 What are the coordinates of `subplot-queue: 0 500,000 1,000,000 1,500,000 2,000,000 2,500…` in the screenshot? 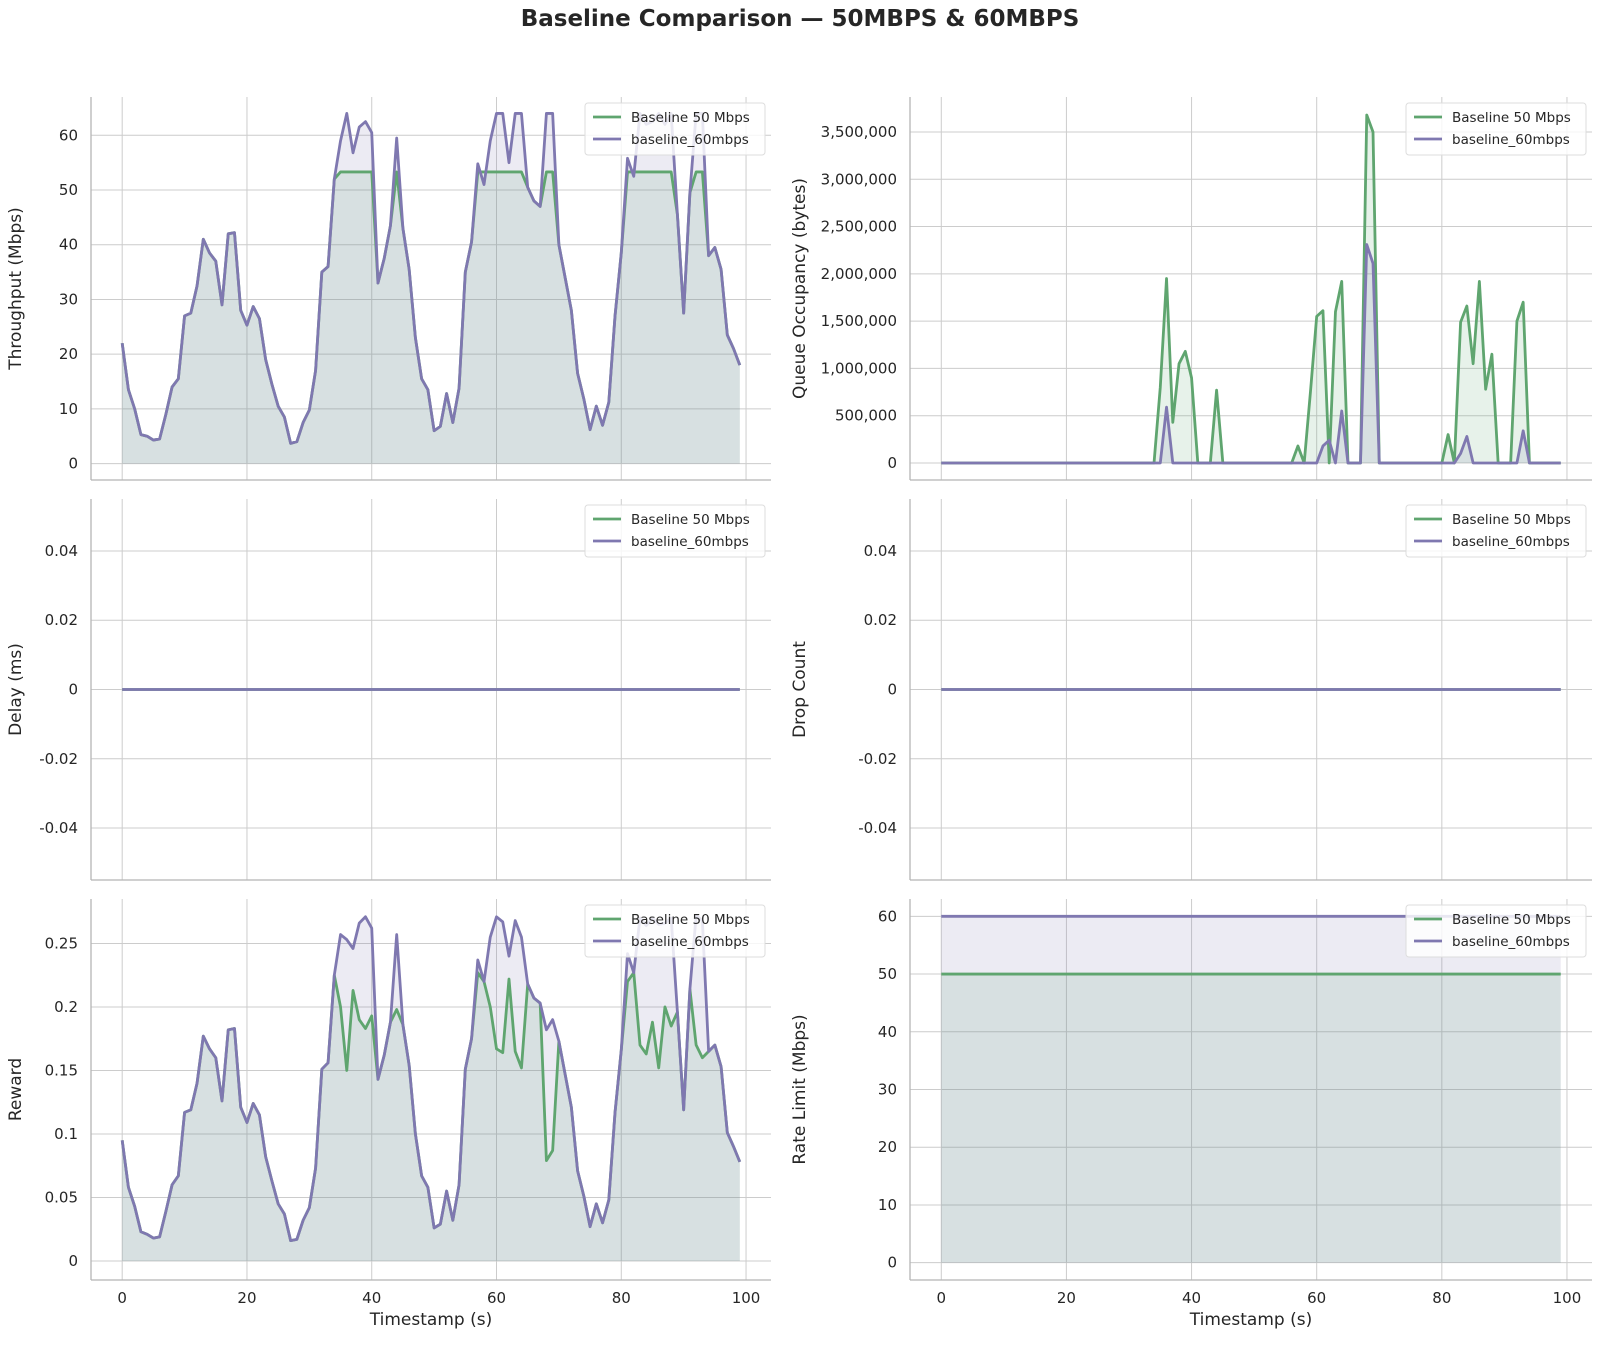 It's located at (1191, 289).